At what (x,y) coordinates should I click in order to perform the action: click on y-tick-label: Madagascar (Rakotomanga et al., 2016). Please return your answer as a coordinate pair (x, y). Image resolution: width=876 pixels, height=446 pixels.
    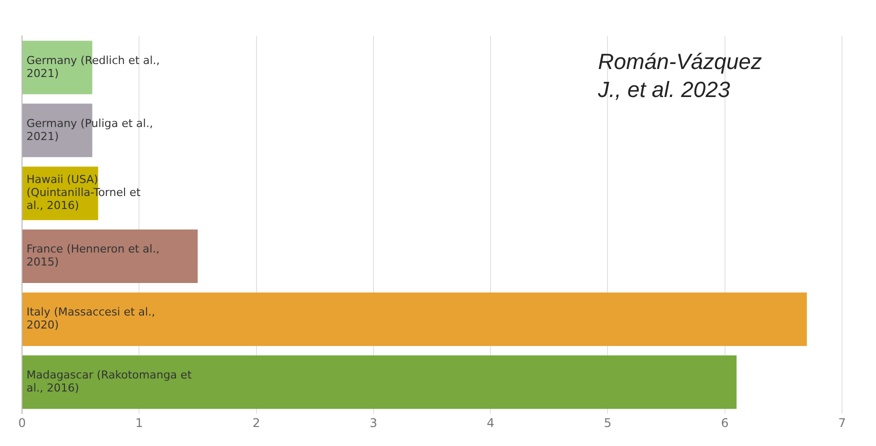
    Looking at the image, I should click on (109, 381).